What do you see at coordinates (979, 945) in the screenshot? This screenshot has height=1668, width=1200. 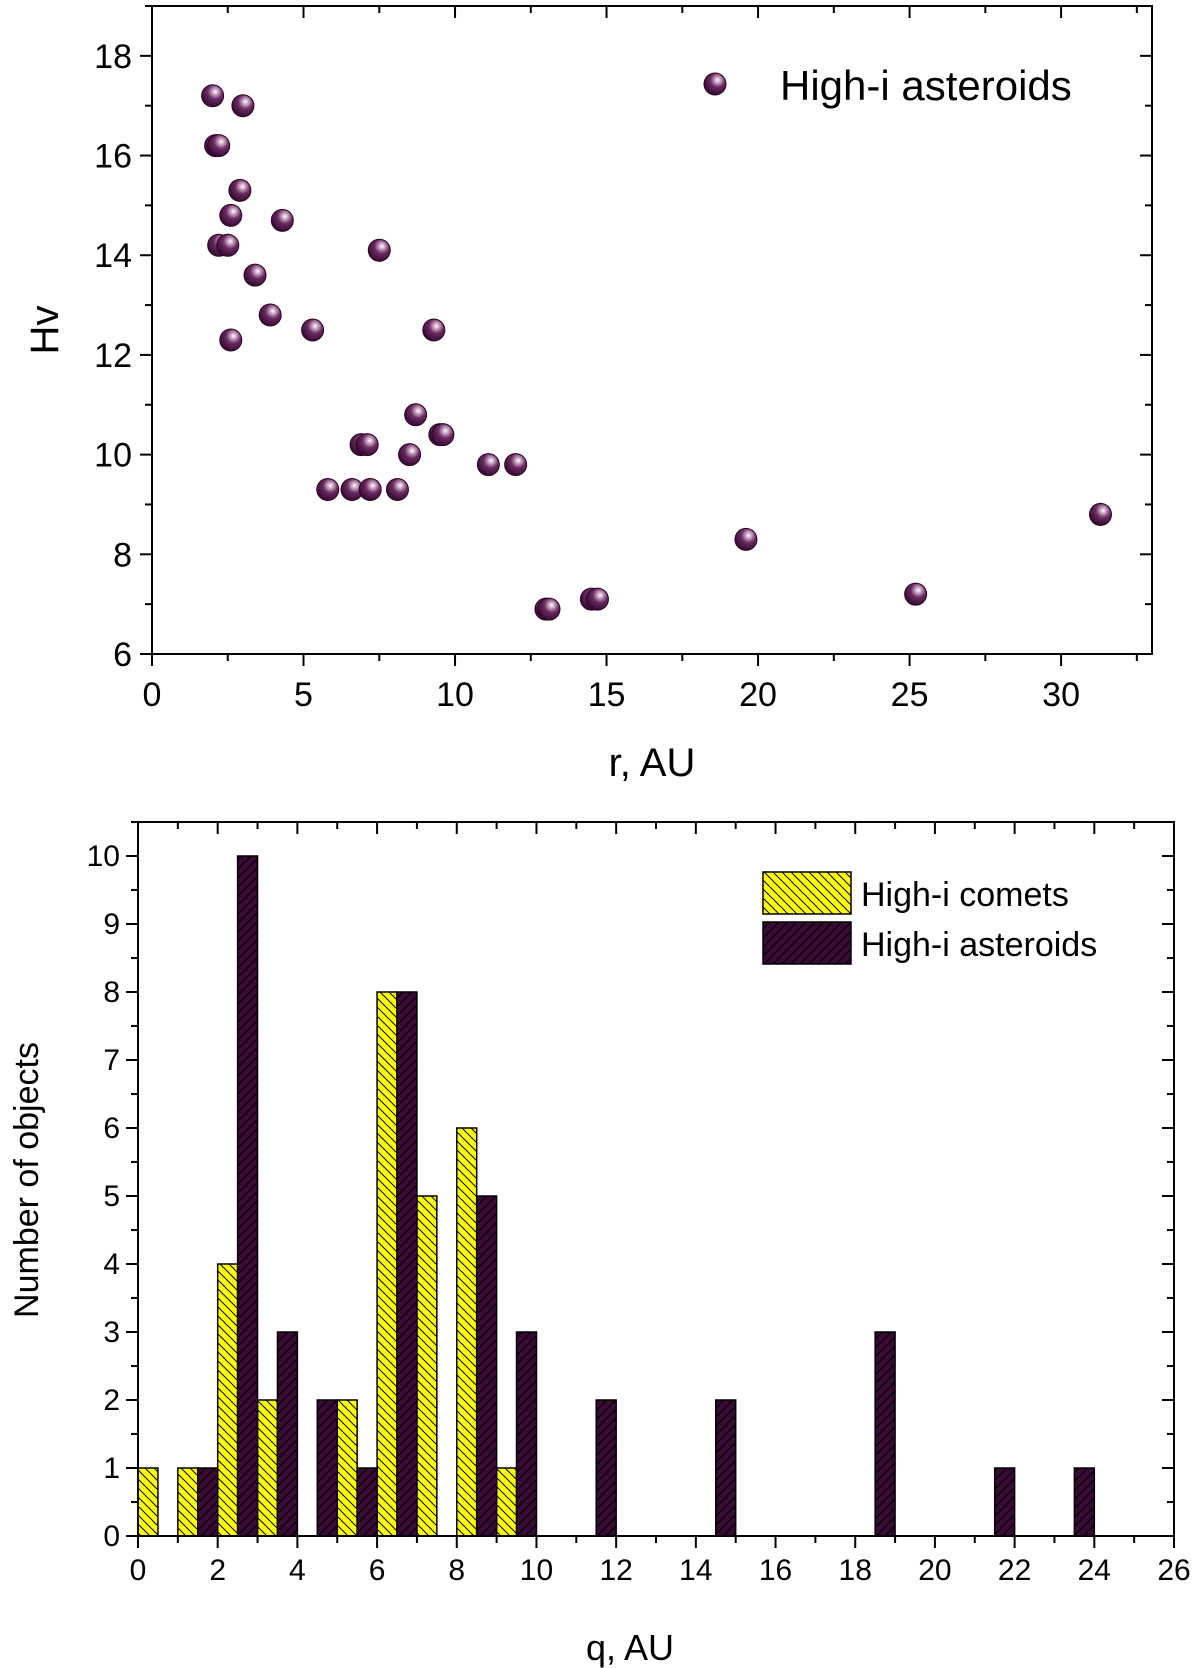 I see `legend-label-asteroids: High-i asteroids` at bounding box center [979, 945].